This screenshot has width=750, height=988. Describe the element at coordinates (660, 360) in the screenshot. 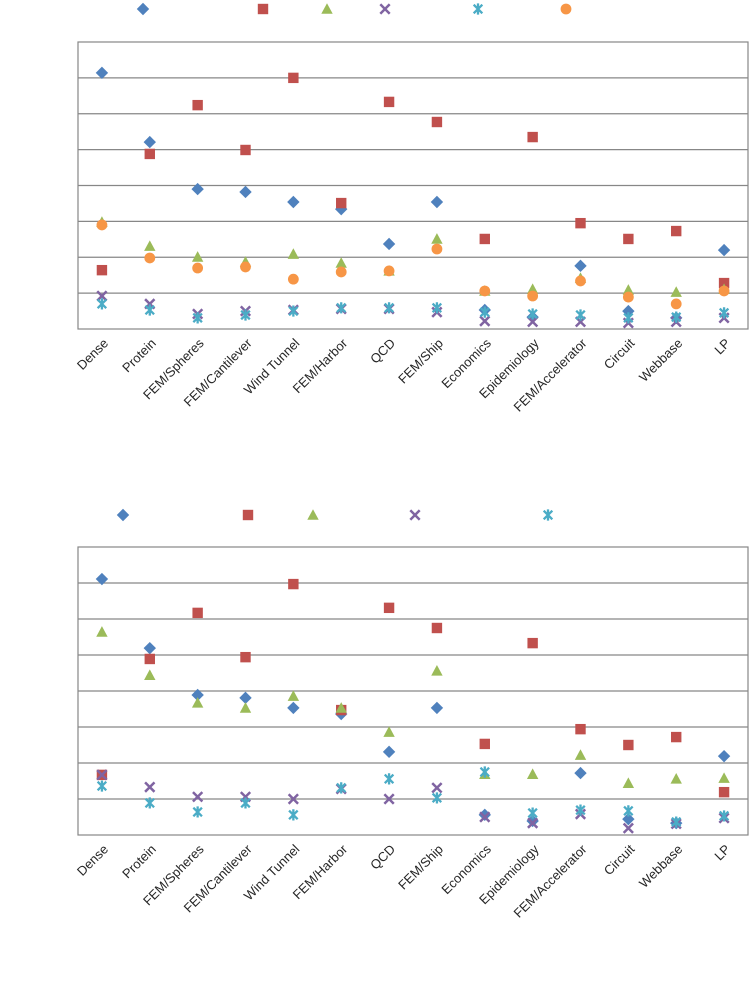

I see `x-axis-label: Webbase` at that location.